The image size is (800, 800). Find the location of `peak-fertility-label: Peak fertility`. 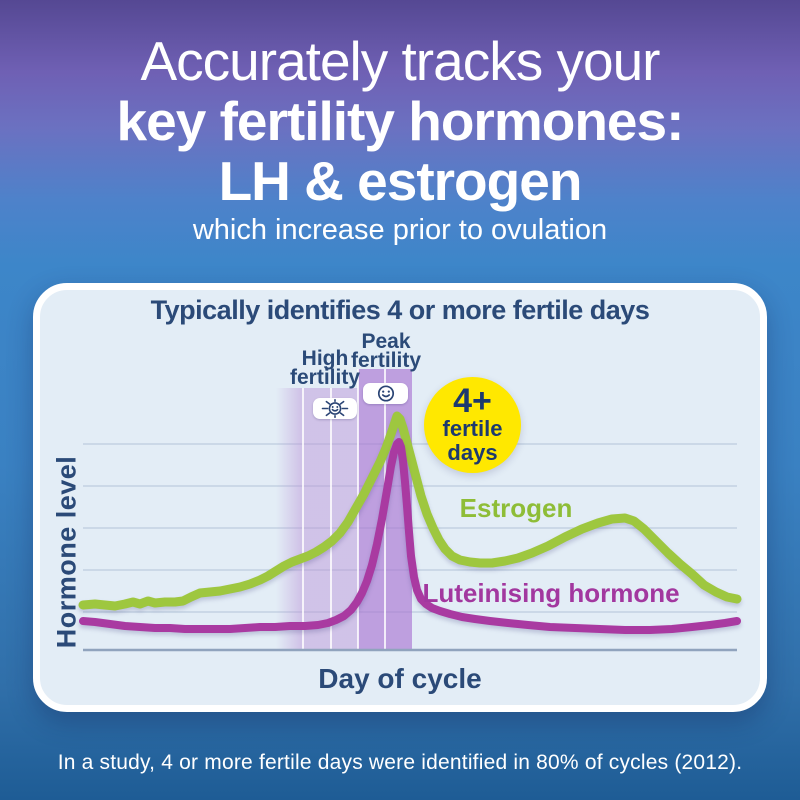

peak-fertility-label: Peak fertility is located at coordinates (386, 351).